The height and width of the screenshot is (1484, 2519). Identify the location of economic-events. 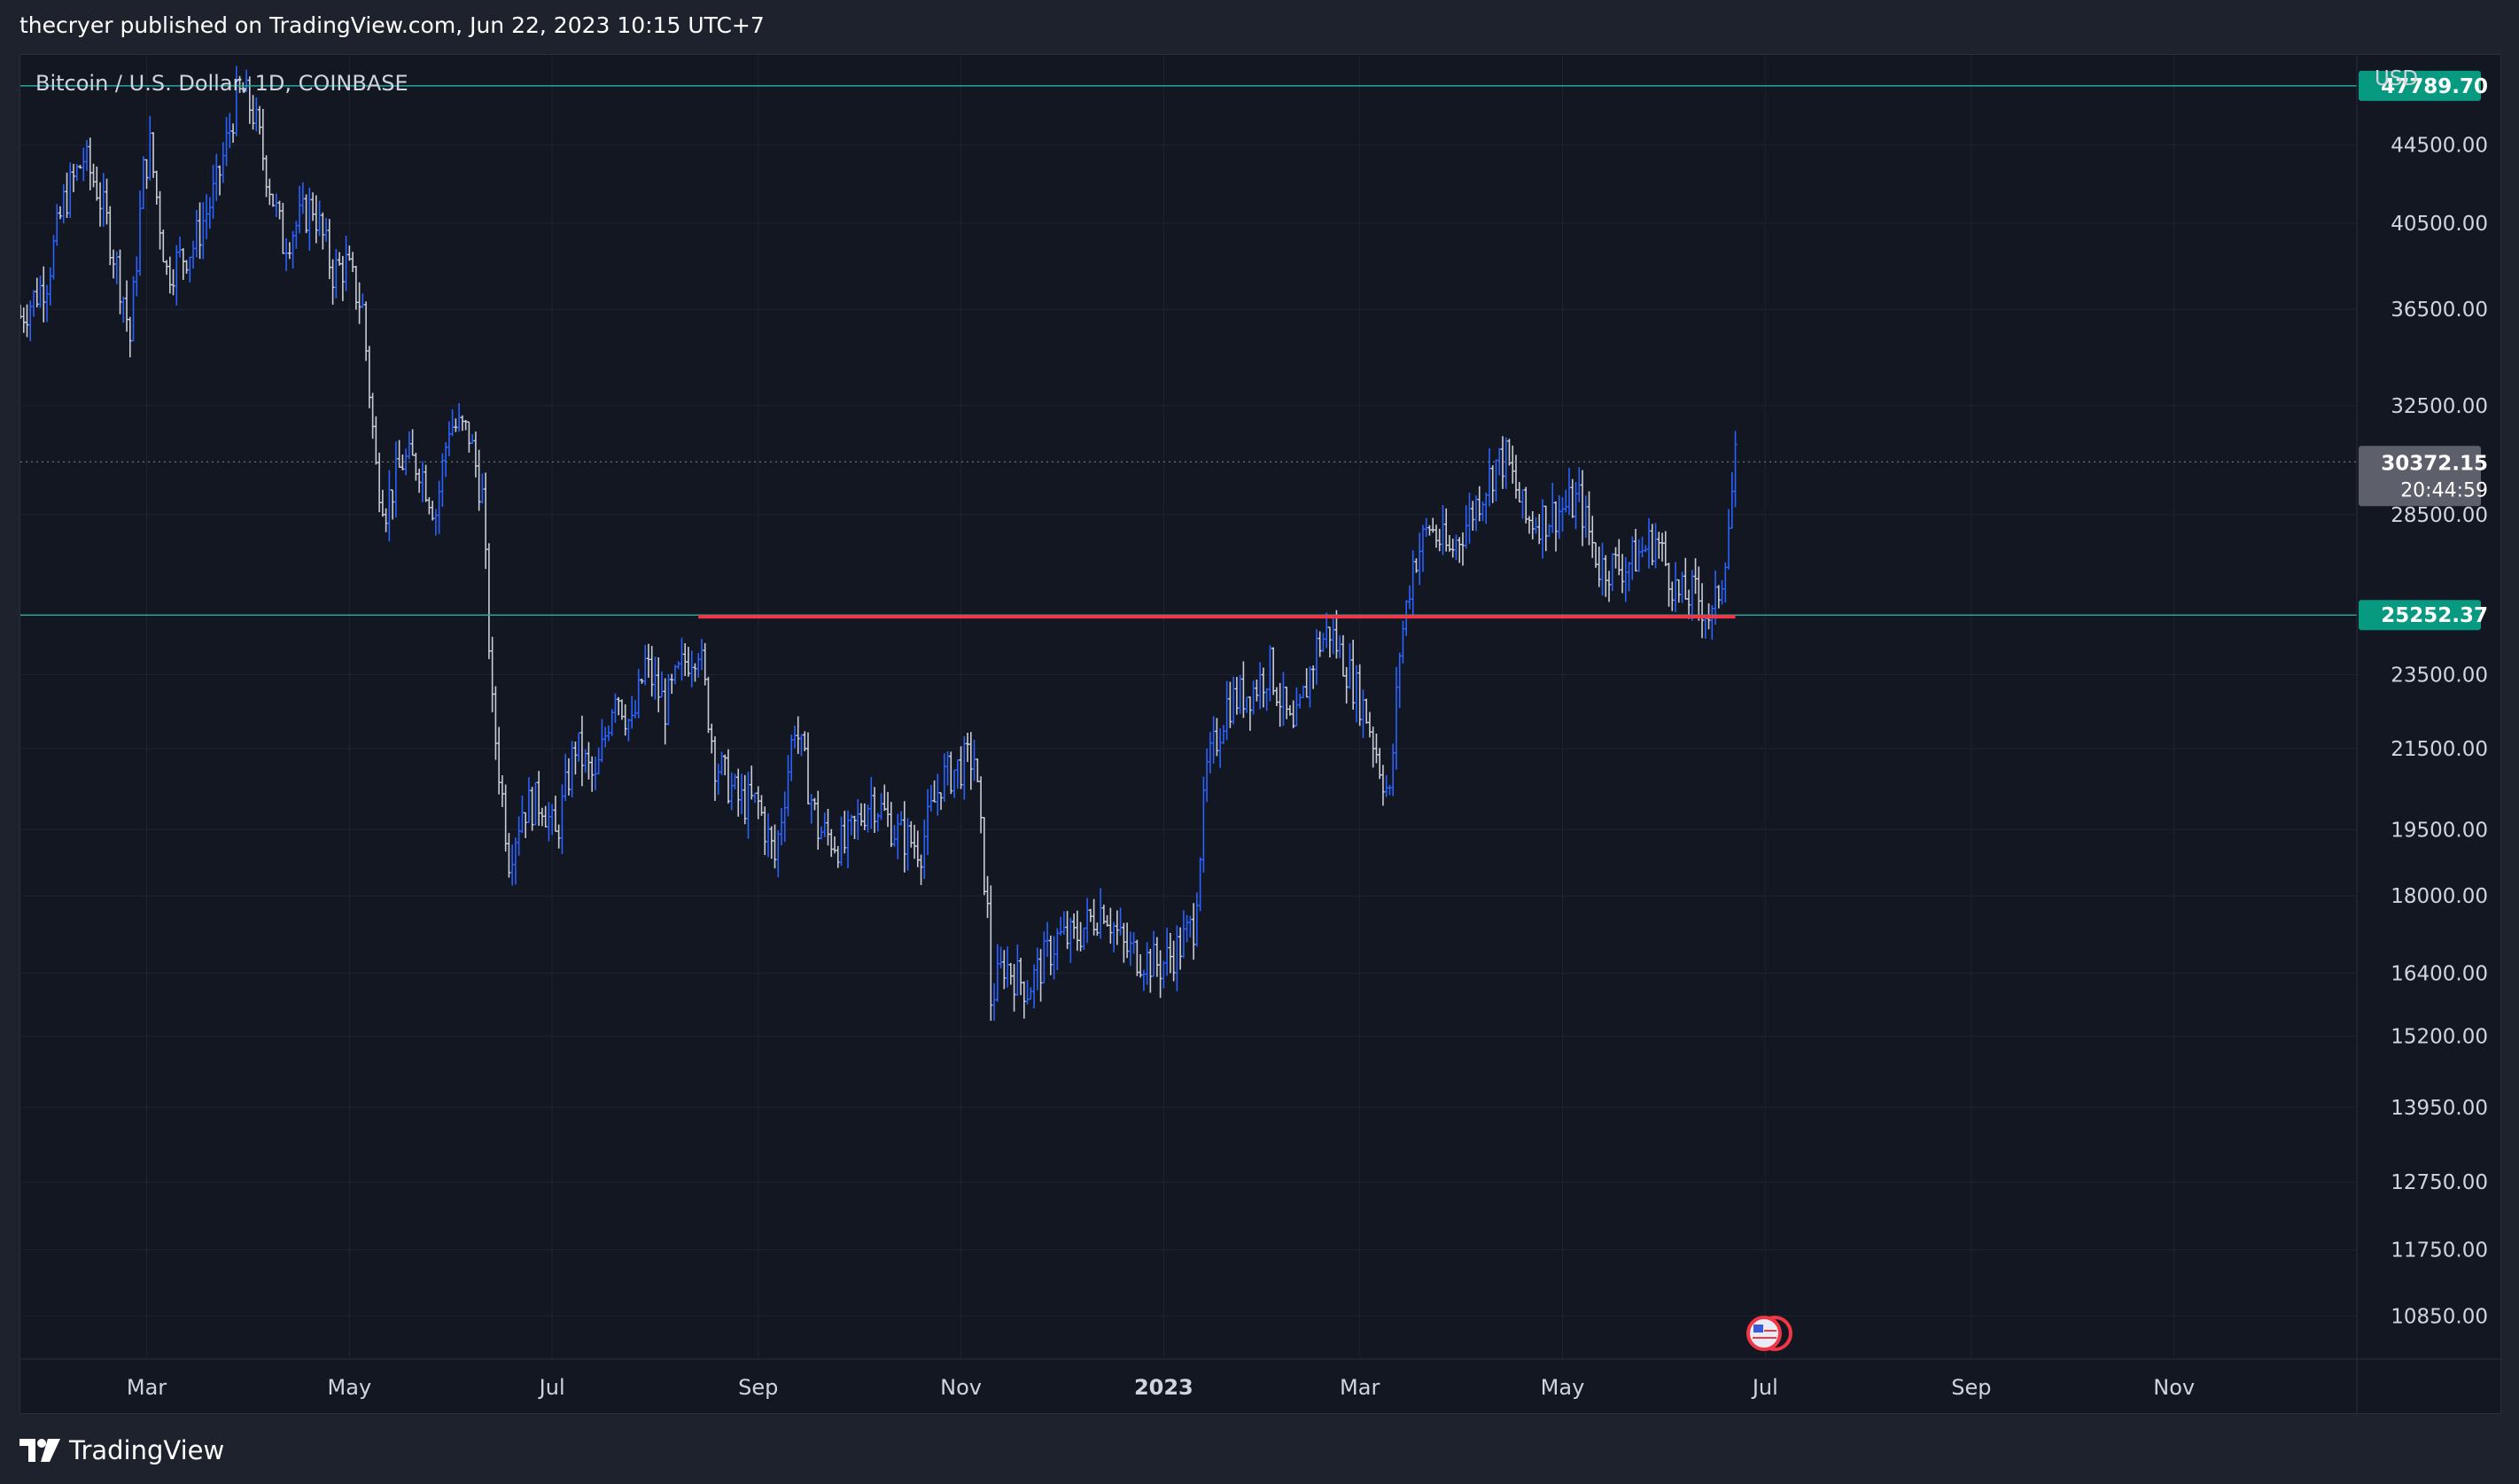
(1769, 1333).